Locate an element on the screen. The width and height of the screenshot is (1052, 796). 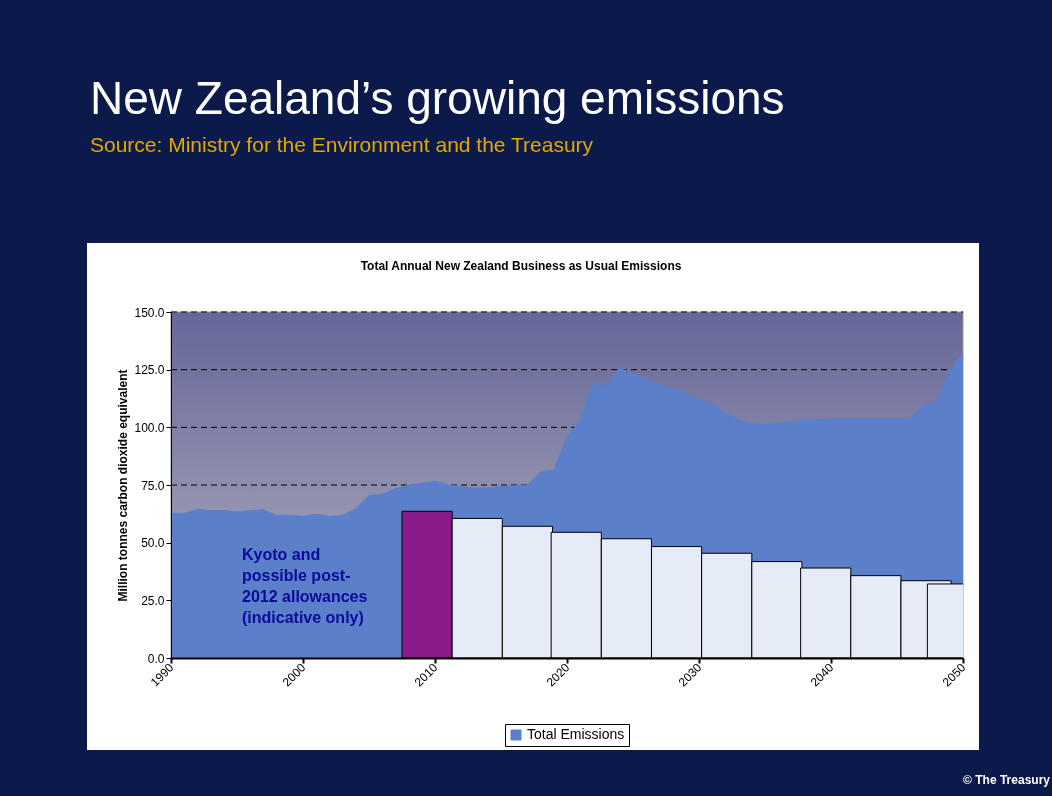
y-tick-label: 125.0 is located at coordinates (149, 370).